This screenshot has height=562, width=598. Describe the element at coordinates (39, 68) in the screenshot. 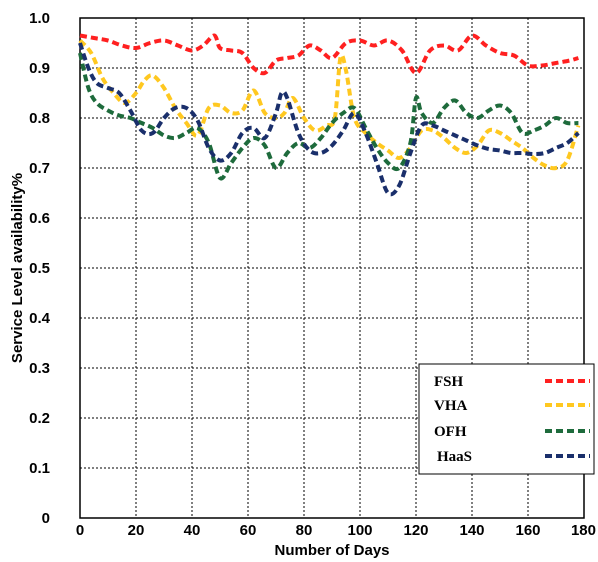

I see `y-tick-label: 0.9` at that location.